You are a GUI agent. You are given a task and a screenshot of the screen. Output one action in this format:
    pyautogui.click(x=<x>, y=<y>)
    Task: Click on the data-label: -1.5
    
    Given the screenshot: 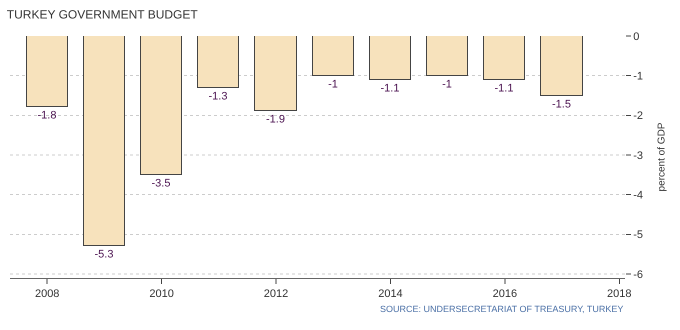 What is the action you would take?
    pyautogui.click(x=561, y=104)
    